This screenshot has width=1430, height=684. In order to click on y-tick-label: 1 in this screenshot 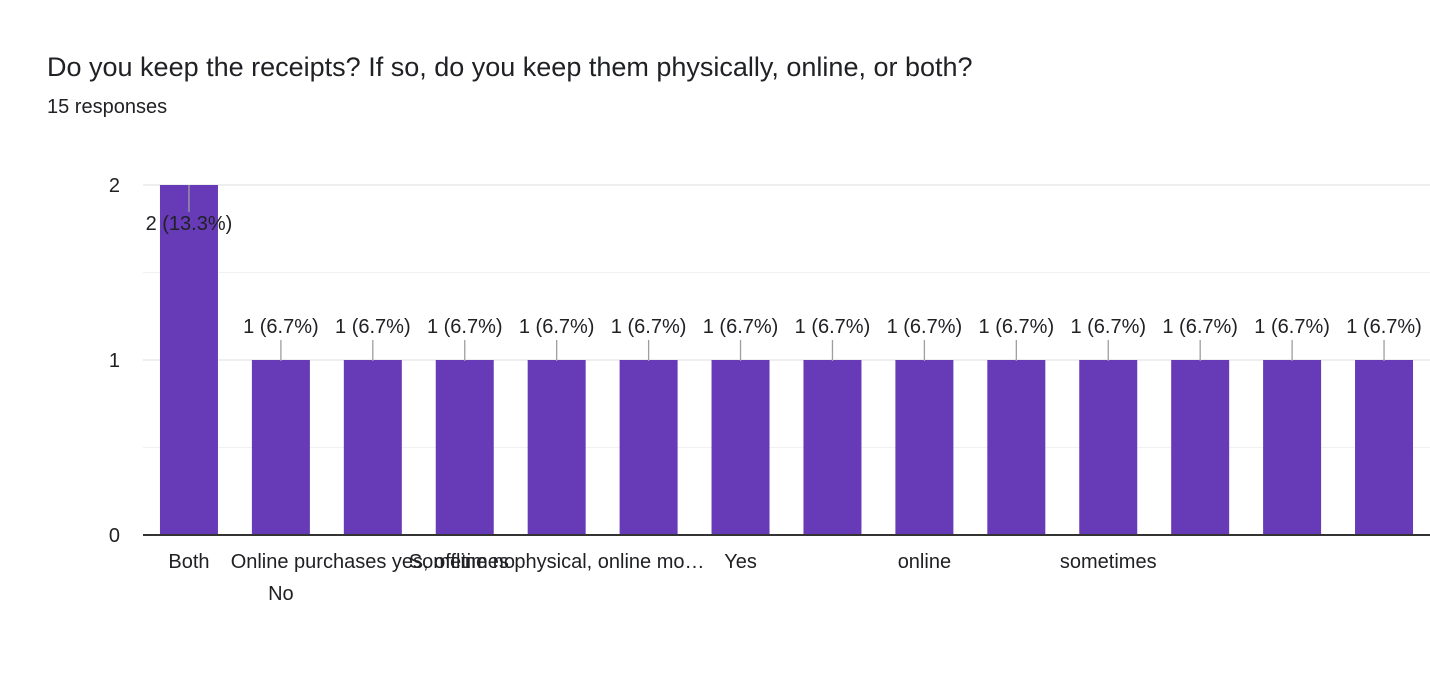, I will do `click(114, 361)`.